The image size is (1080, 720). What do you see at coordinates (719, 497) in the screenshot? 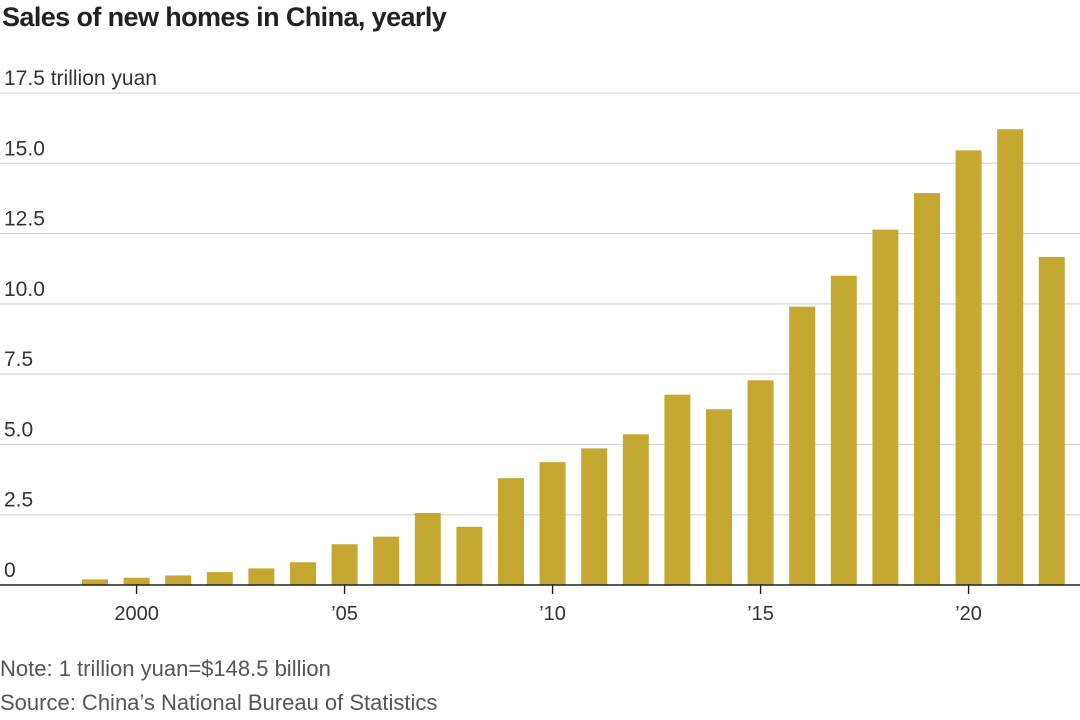
I see `bar-2014` at bounding box center [719, 497].